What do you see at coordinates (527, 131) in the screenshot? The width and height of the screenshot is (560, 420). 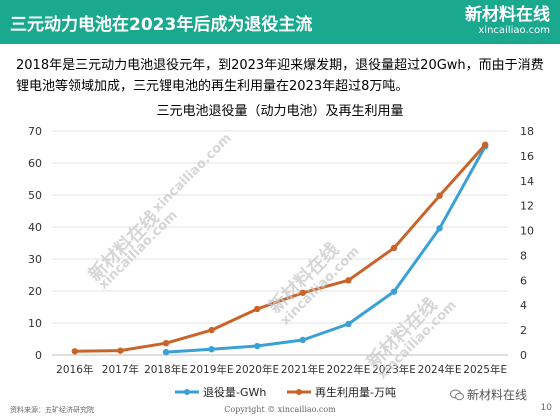 I see `y-right-tick-label: 18` at bounding box center [527, 131].